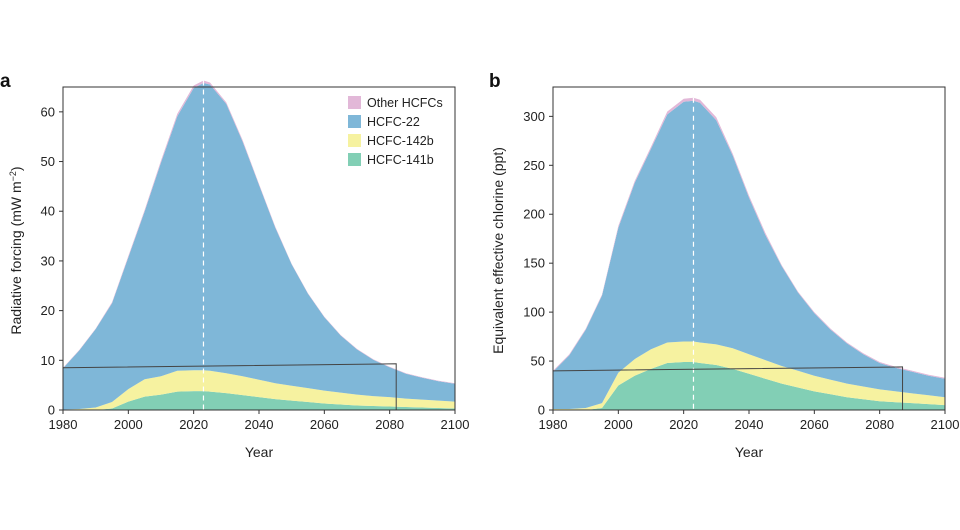  What do you see at coordinates (259, 452) in the screenshot?
I see `panel-a-x-axis-label: Year` at bounding box center [259, 452].